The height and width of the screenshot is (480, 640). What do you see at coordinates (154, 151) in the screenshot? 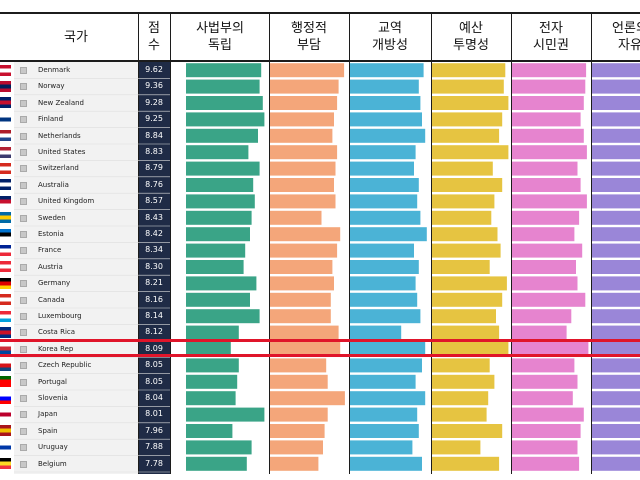
I see `score-label: 8.83` at bounding box center [154, 151].